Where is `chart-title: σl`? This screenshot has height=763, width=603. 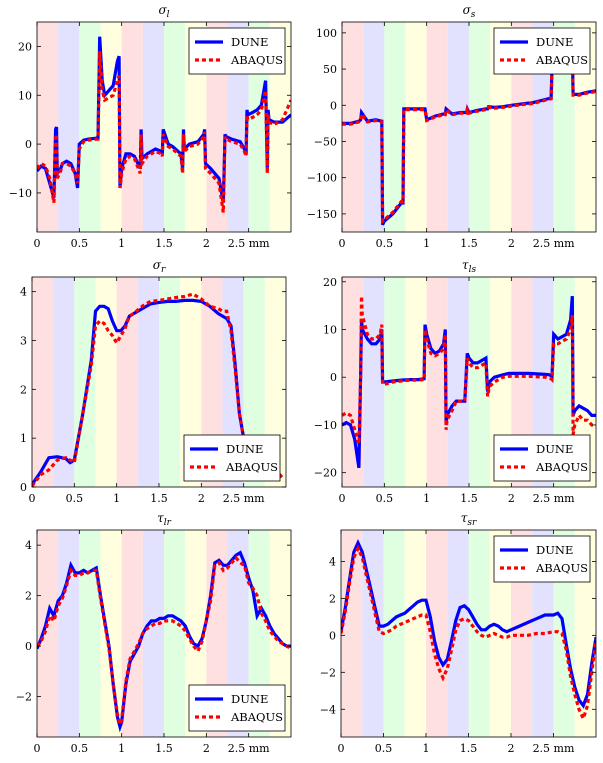
chart-title: σl is located at coordinates (163, 11).